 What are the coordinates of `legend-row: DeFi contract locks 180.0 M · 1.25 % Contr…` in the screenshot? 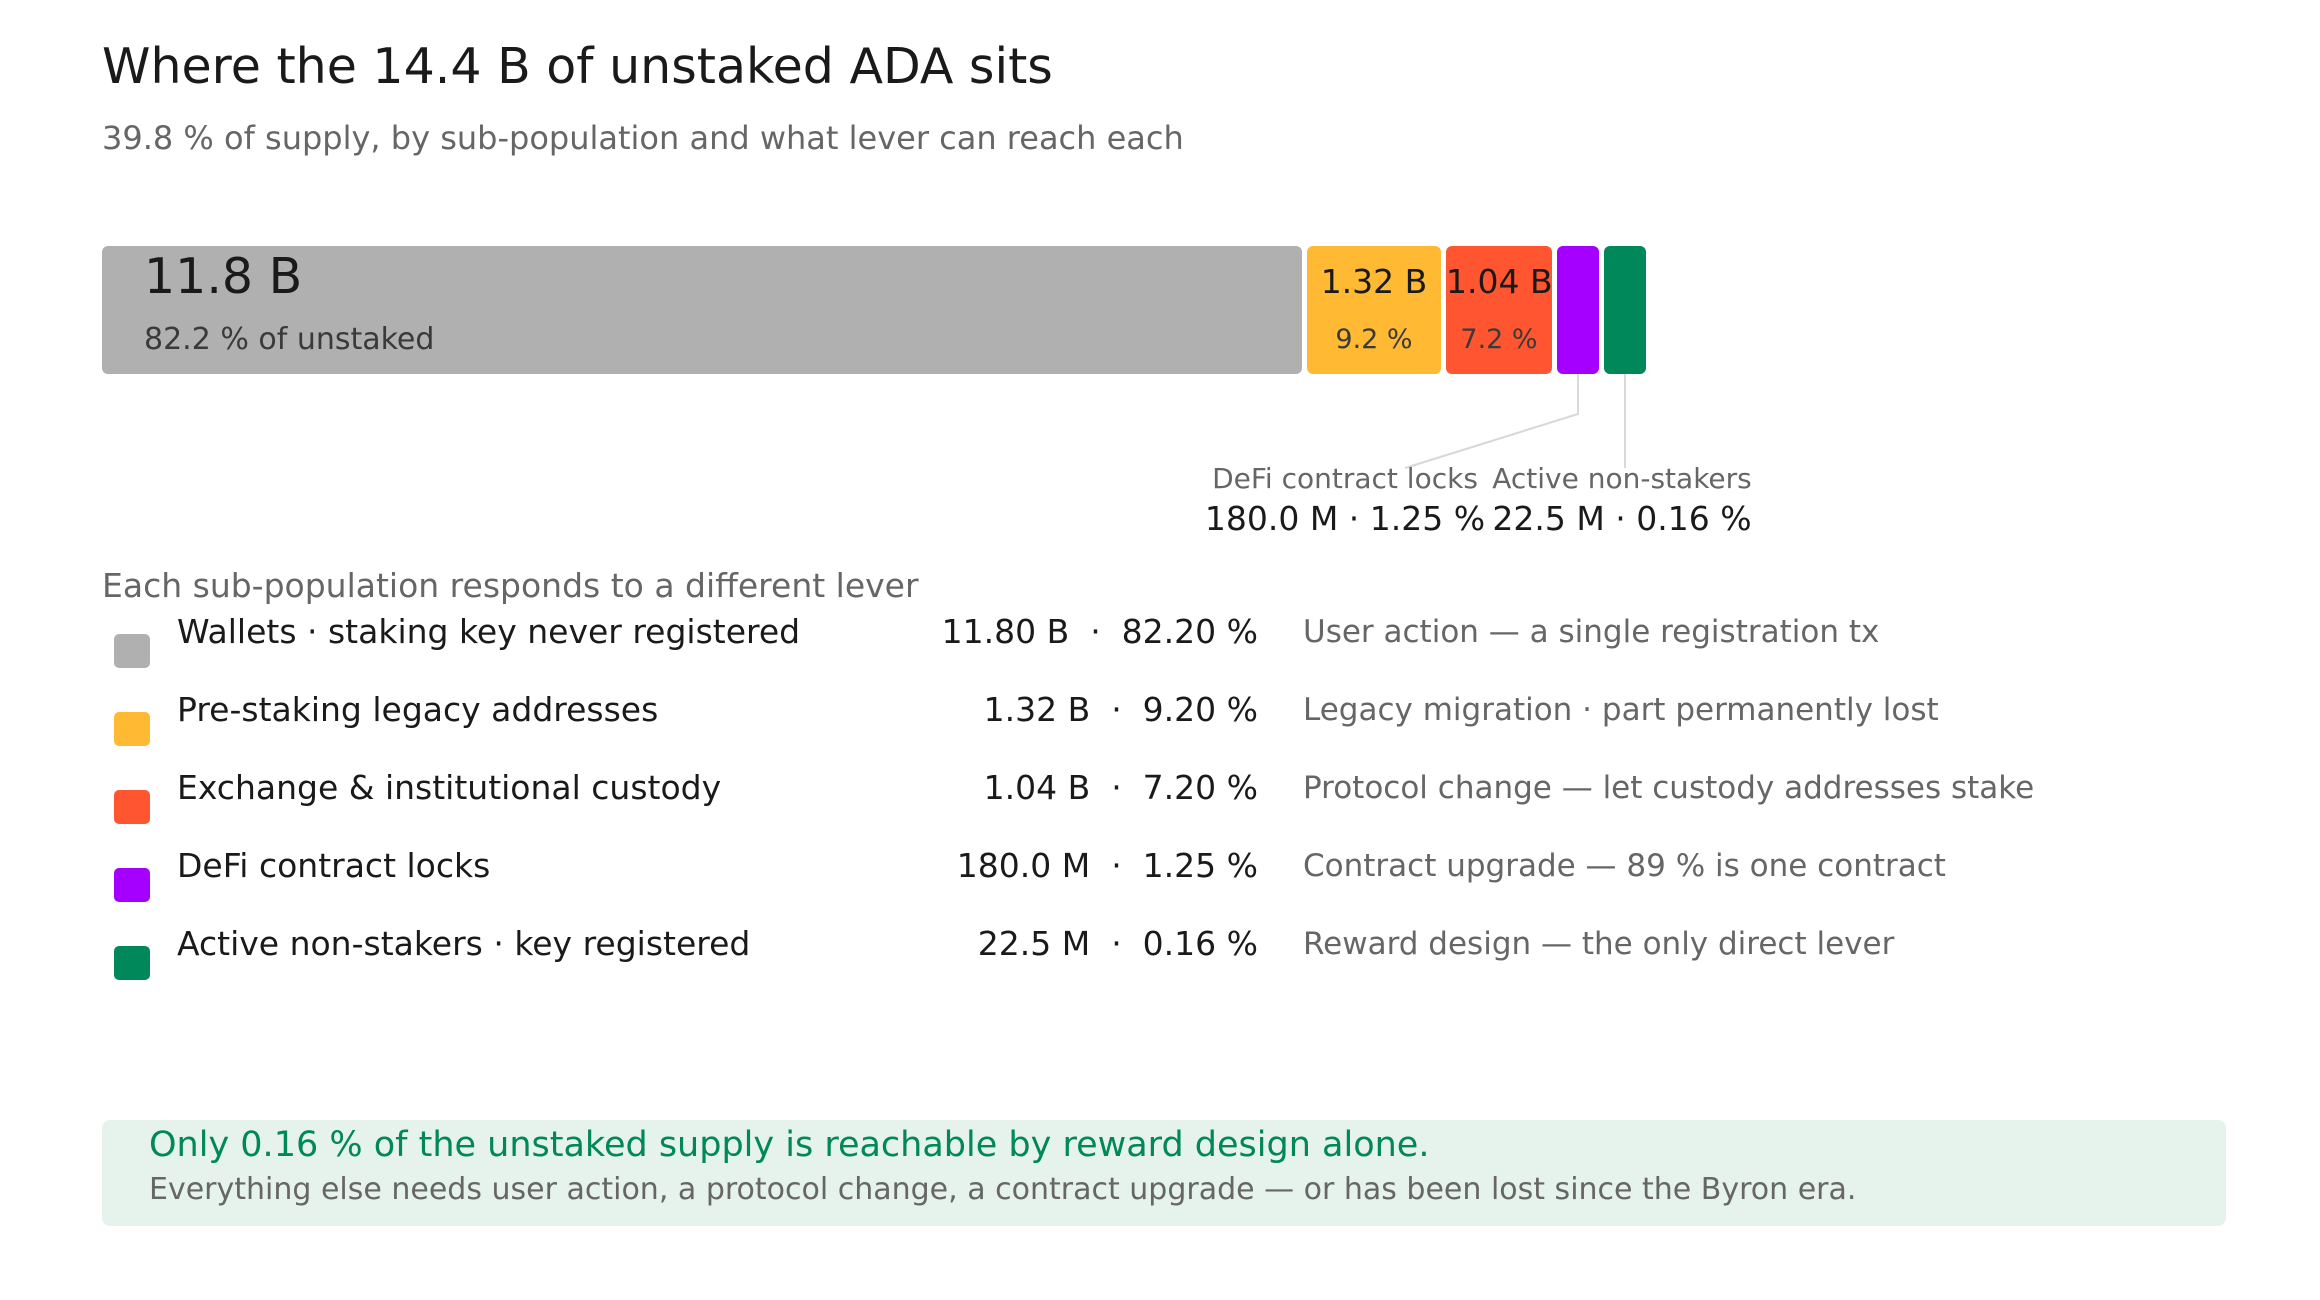 It's located at (1160, 876).